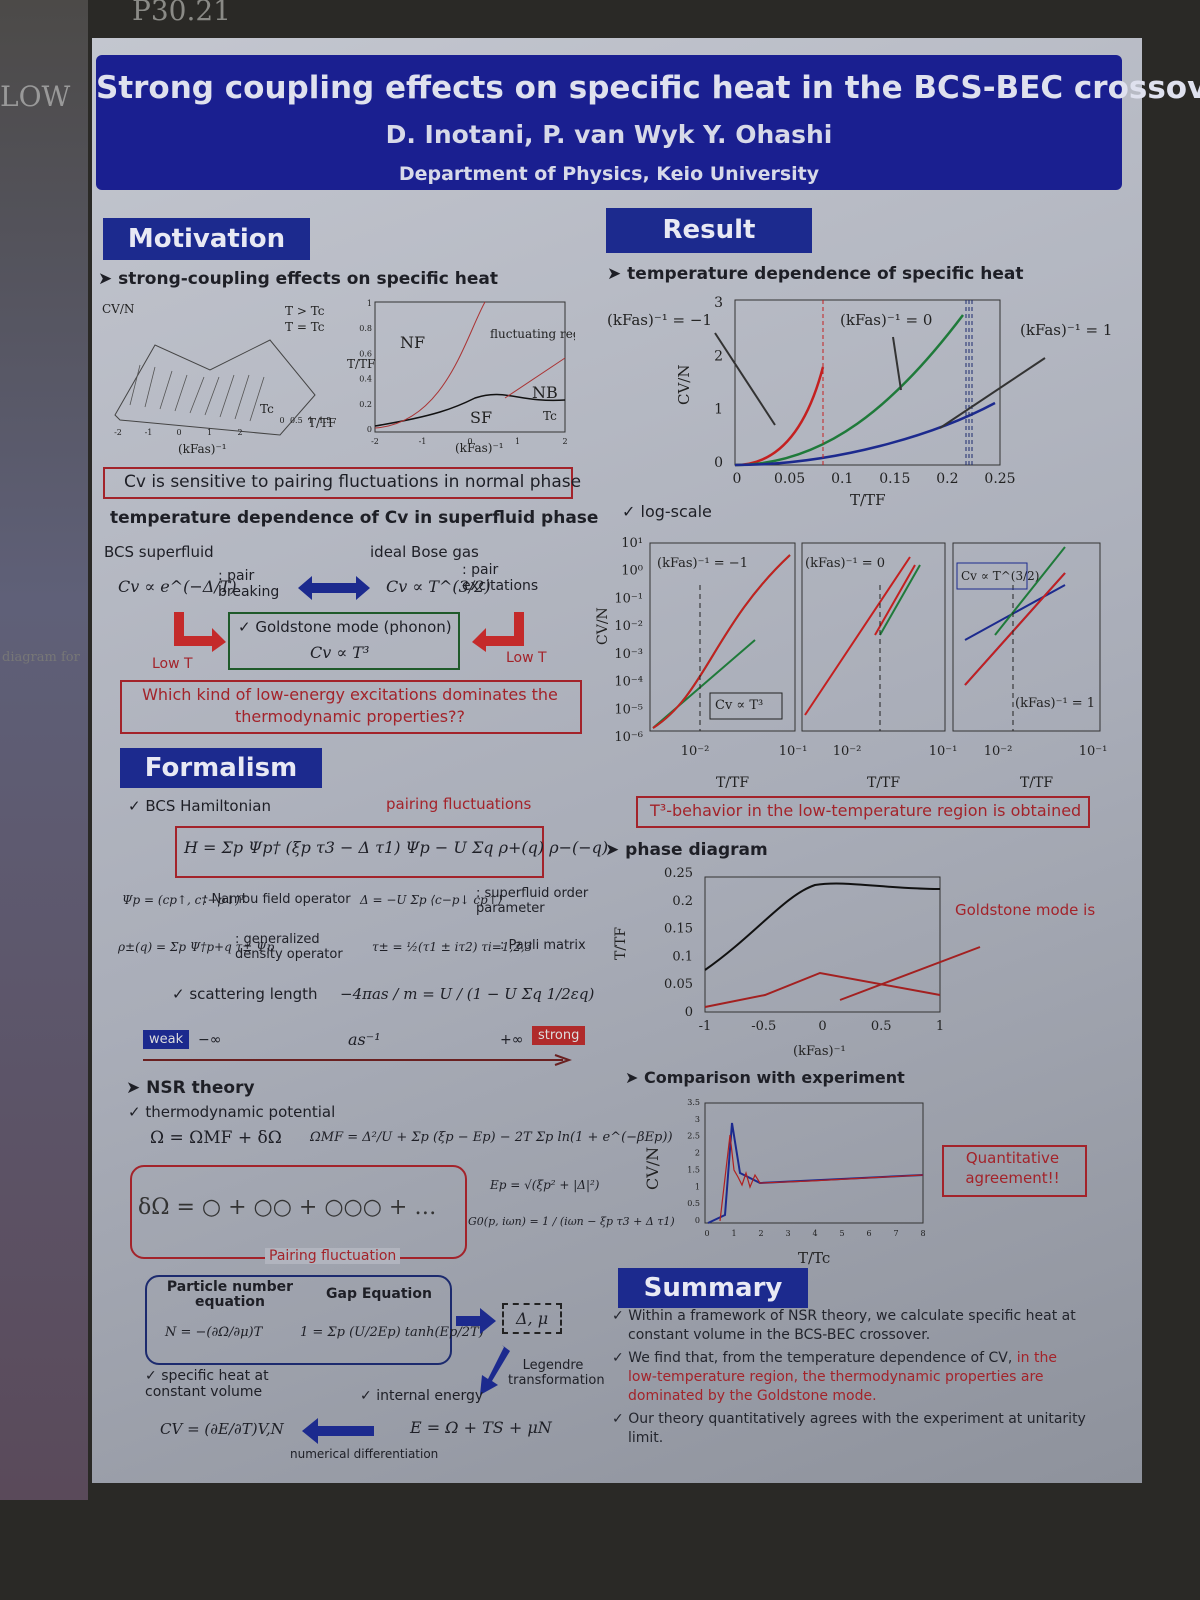  I want to click on result-box: Δ, μ, so click(532, 1318).